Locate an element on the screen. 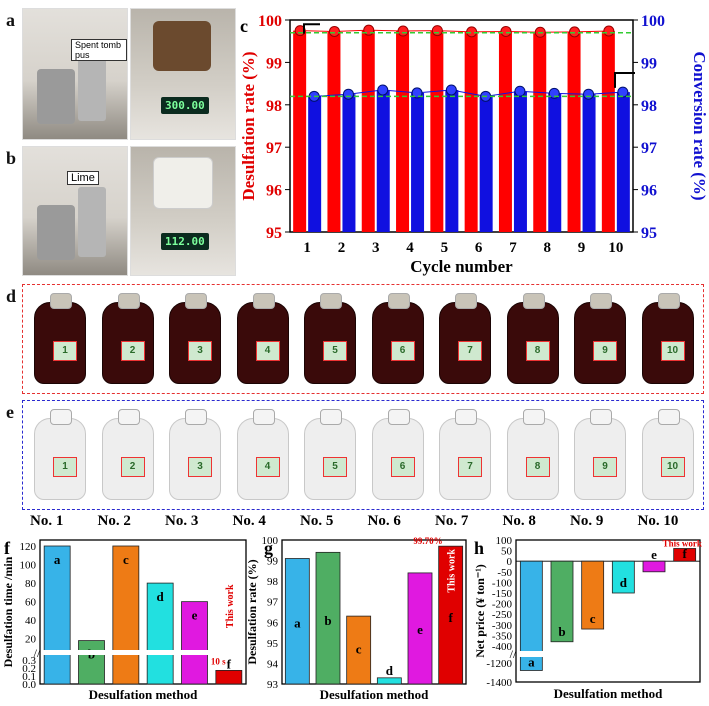 Image resolution: width=709 pixels, height=706 pixels. annotation-this-work: This work is located at coordinates (452, 571).